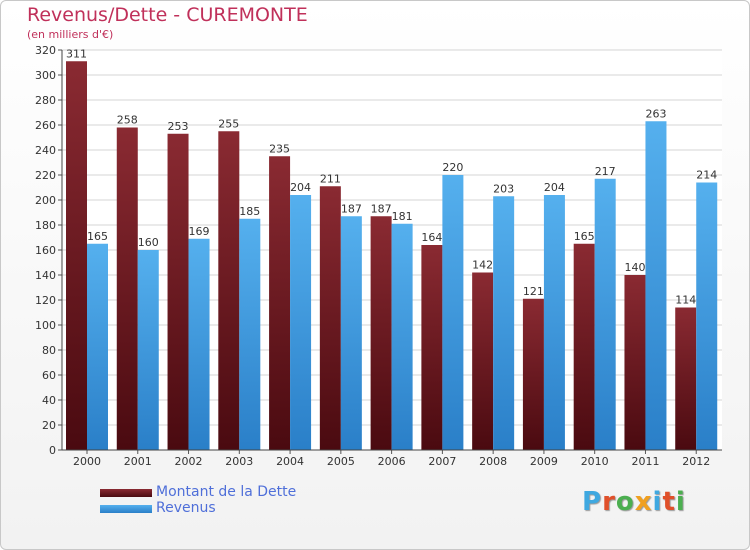 This screenshot has width=750, height=550. Describe the element at coordinates (381, 208) in the screenshot. I see `data-label-debt: 187` at that location.